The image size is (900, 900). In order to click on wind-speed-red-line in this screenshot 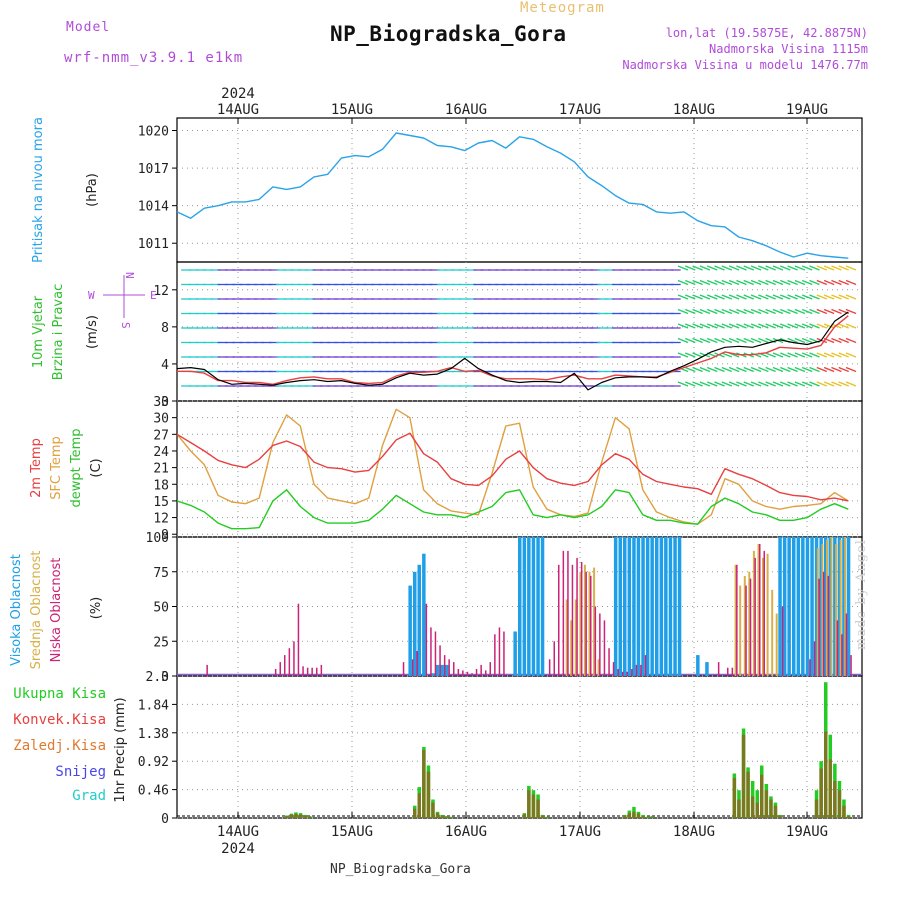, I will do `click(513, 350)`.